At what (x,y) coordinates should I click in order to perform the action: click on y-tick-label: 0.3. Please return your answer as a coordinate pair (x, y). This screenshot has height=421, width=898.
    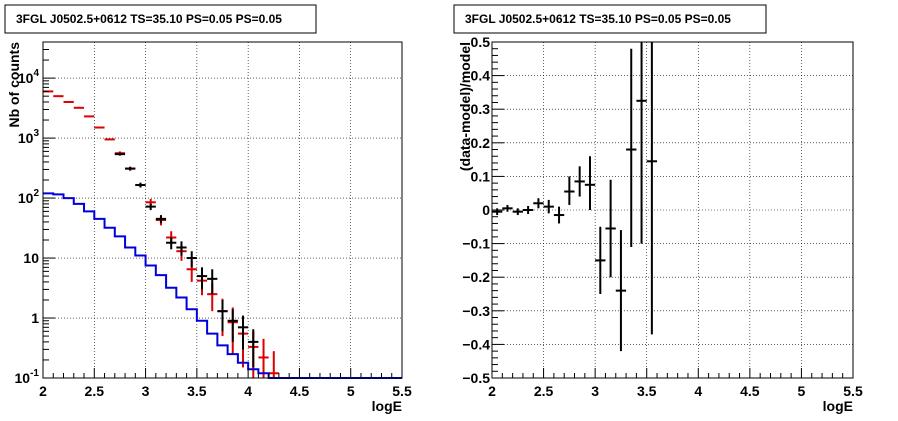
    Looking at the image, I should click on (481, 109).